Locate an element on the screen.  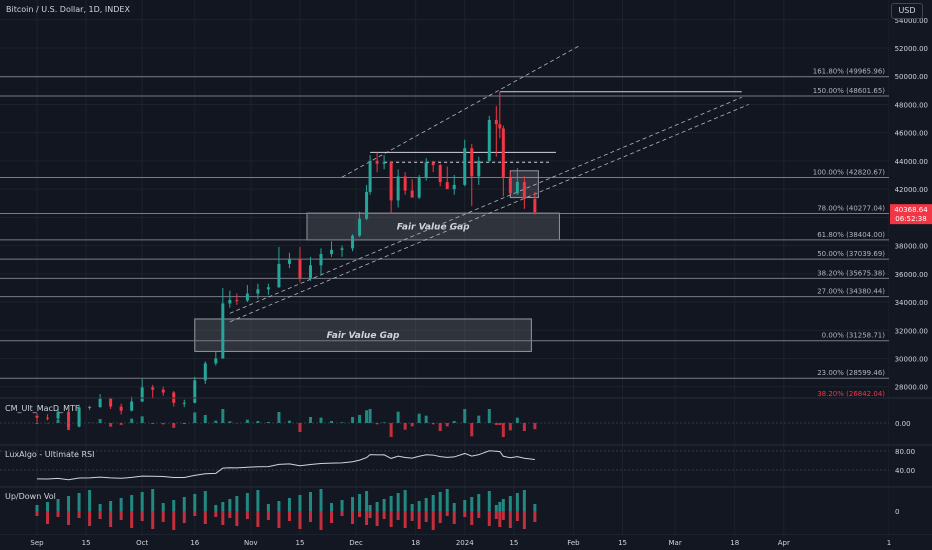
price-badge-value: 40368.64 is located at coordinates (911, 210).